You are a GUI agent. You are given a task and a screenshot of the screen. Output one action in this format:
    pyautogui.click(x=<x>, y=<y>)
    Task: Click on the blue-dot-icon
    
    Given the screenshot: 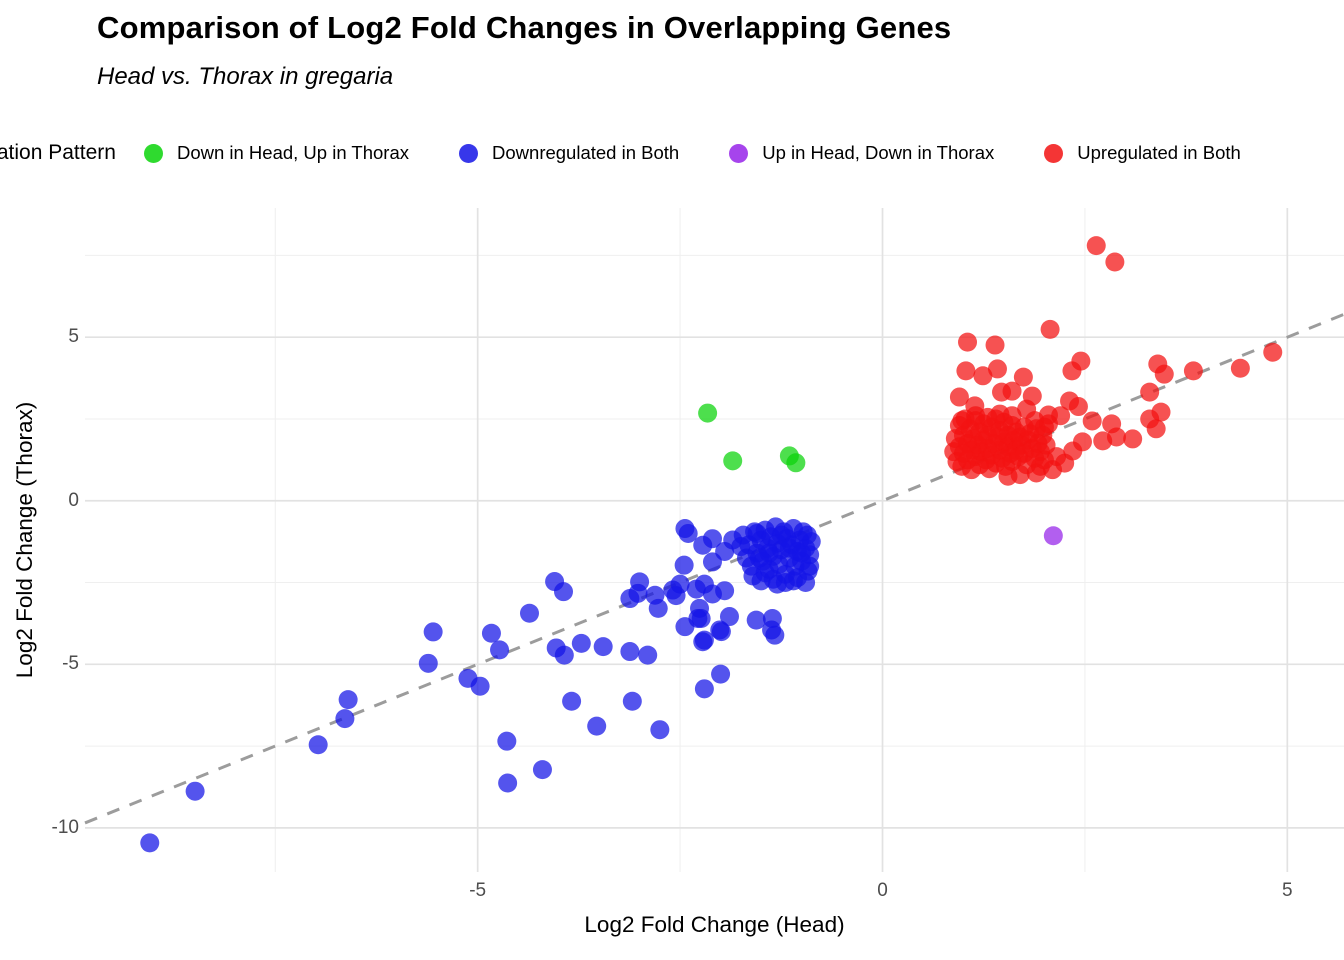 What is the action you would take?
    pyautogui.click(x=469, y=153)
    